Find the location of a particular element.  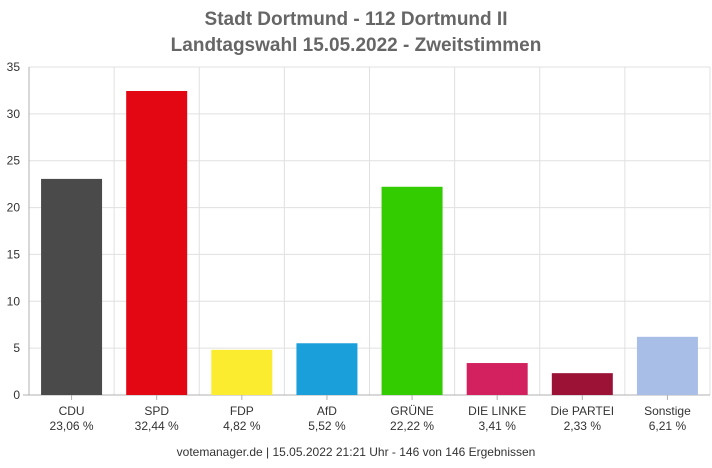

x-value-label: 6,21 % is located at coordinates (668, 426).